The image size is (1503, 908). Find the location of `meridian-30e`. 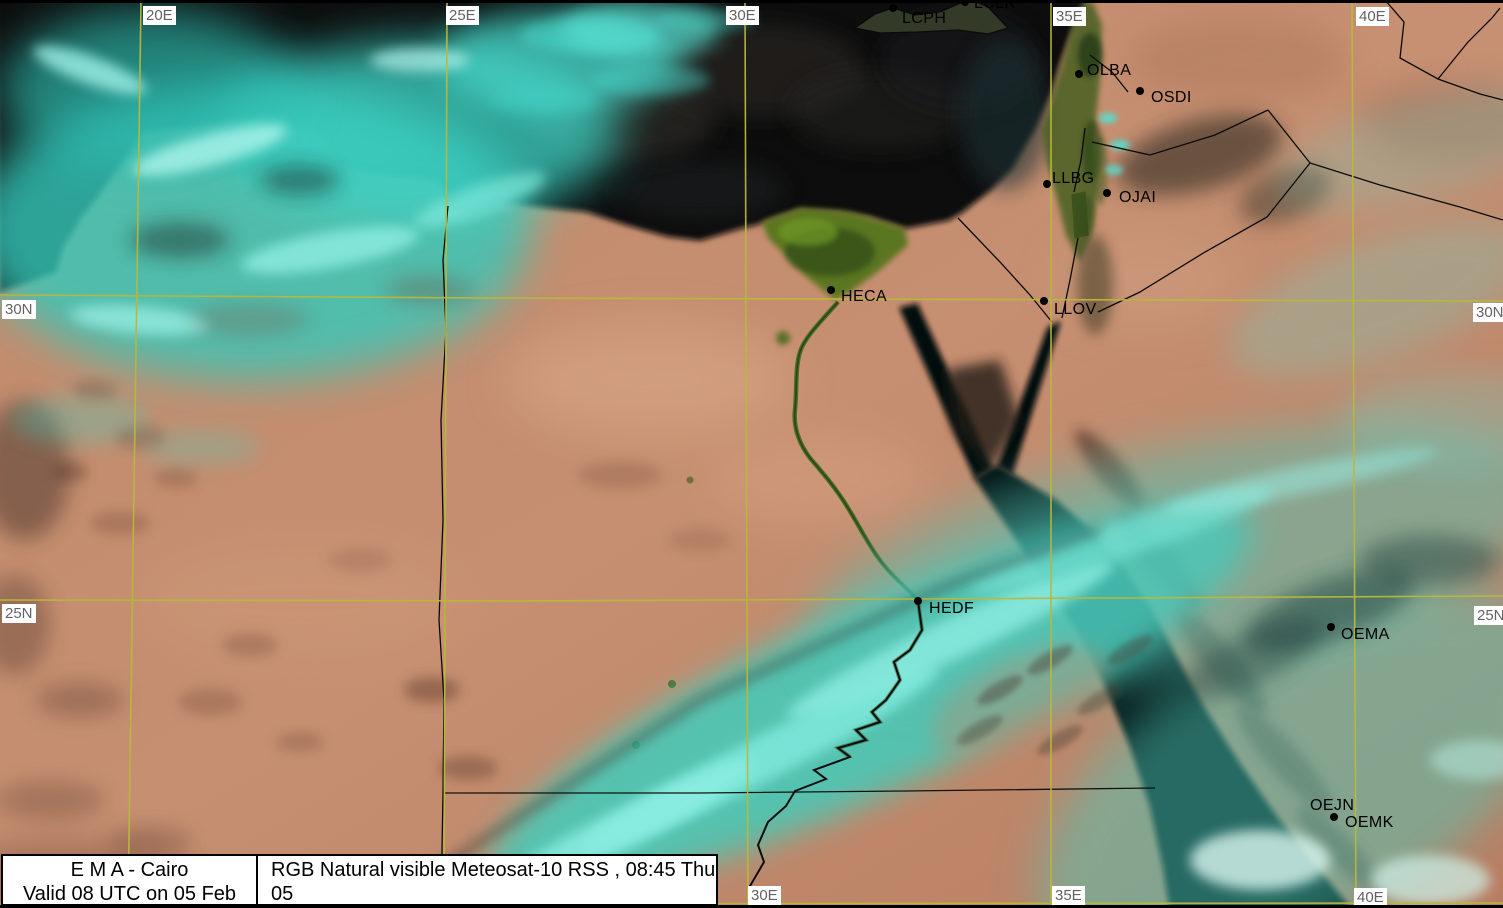

meridian-30e is located at coordinates (746, 454).